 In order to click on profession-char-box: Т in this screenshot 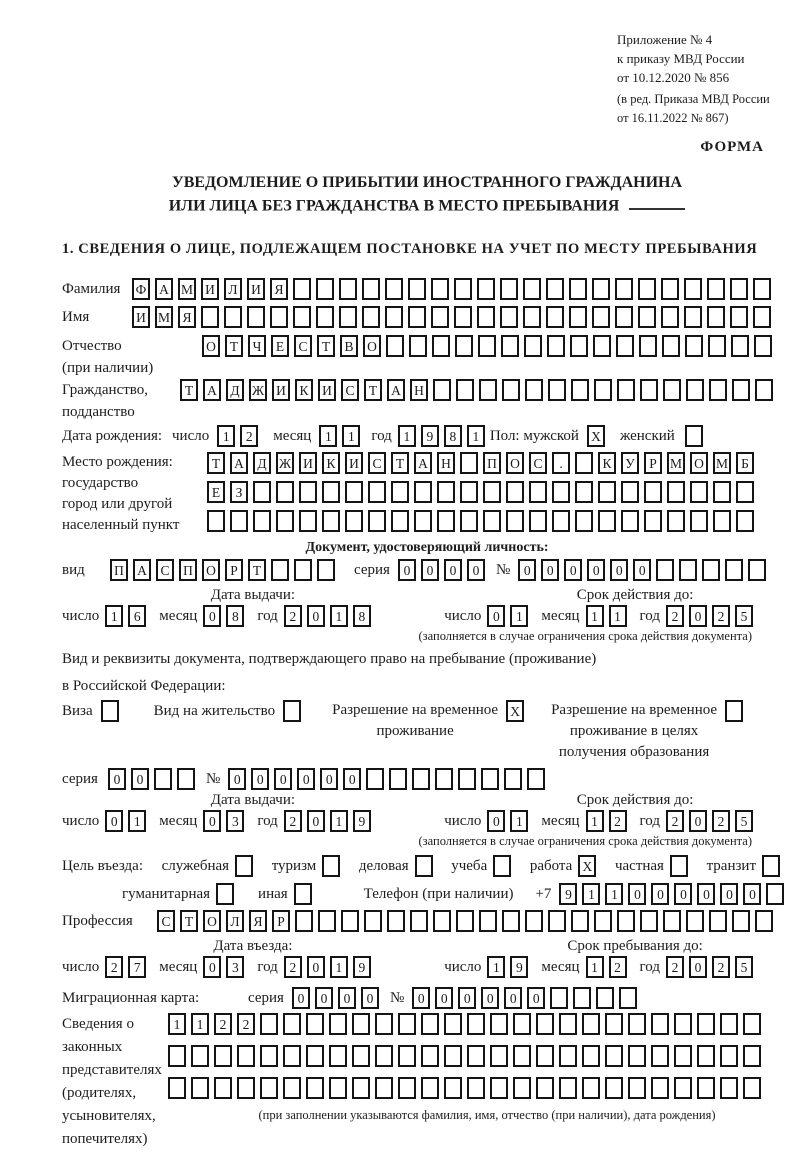, I will do `click(189, 921)`.